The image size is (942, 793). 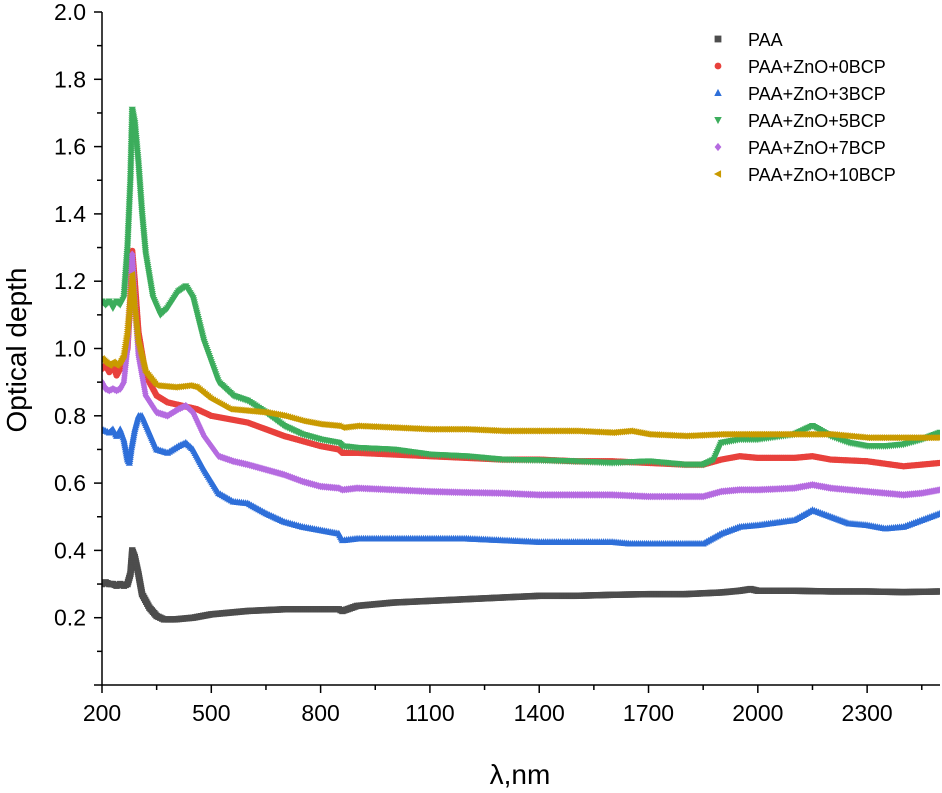 What do you see at coordinates (70, 79) in the screenshot?
I see `y-tick-label: 1.8` at bounding box center [70, 79].